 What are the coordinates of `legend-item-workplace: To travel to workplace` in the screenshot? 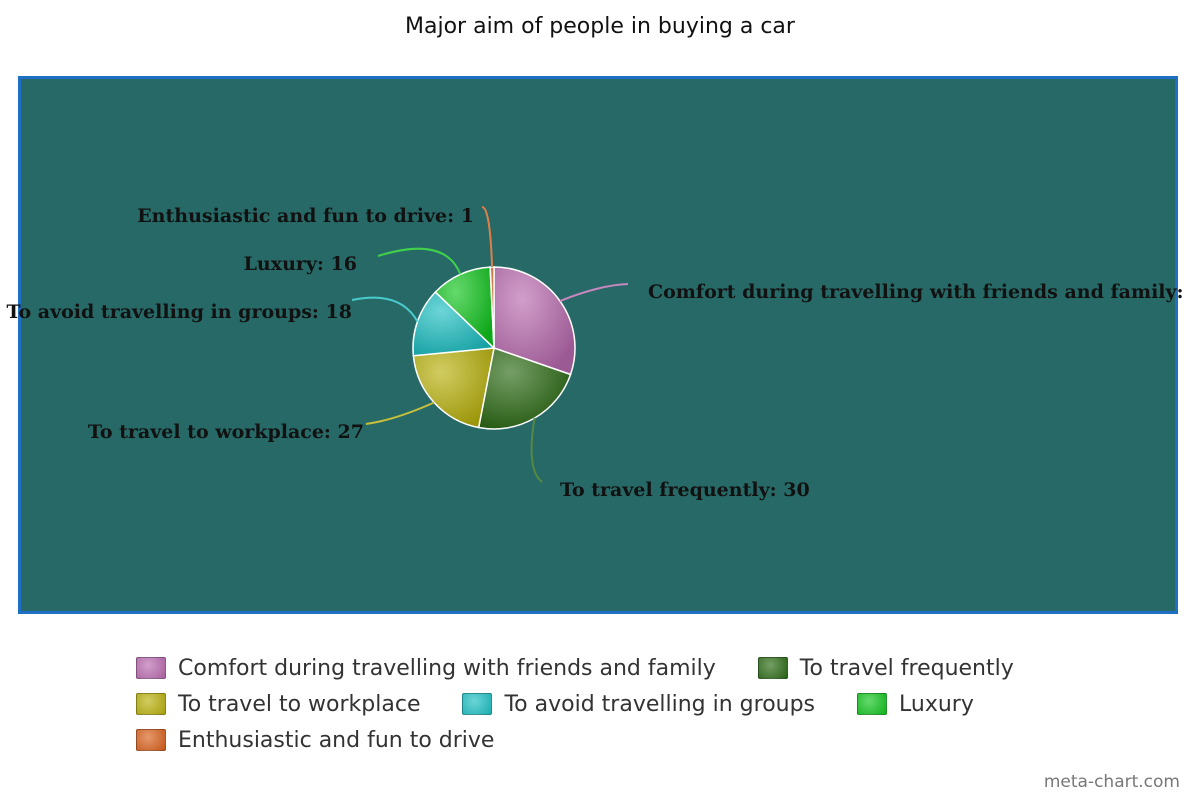 It's located at (278, 704).